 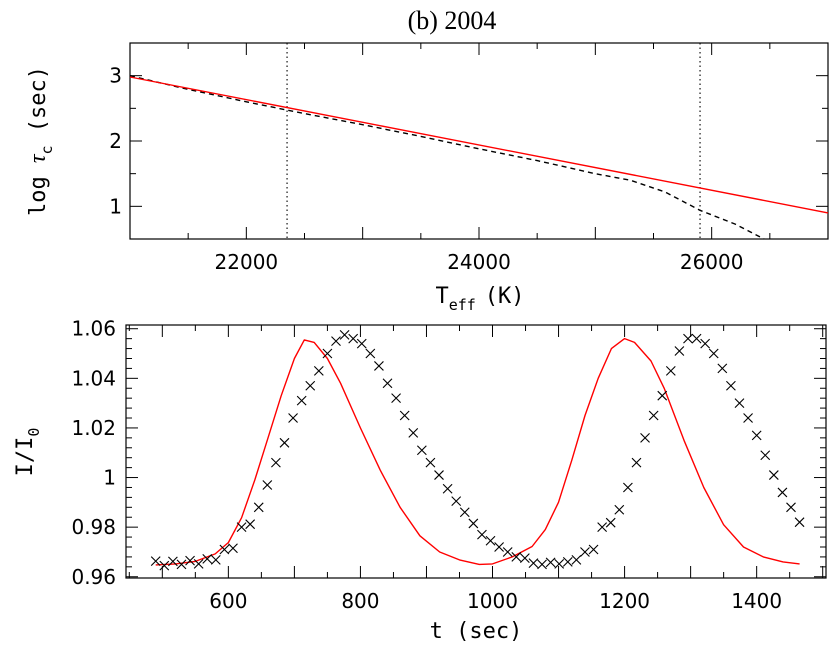 I want to click on top-x-axis-label: Teff (K), so click(x=479, y=299).